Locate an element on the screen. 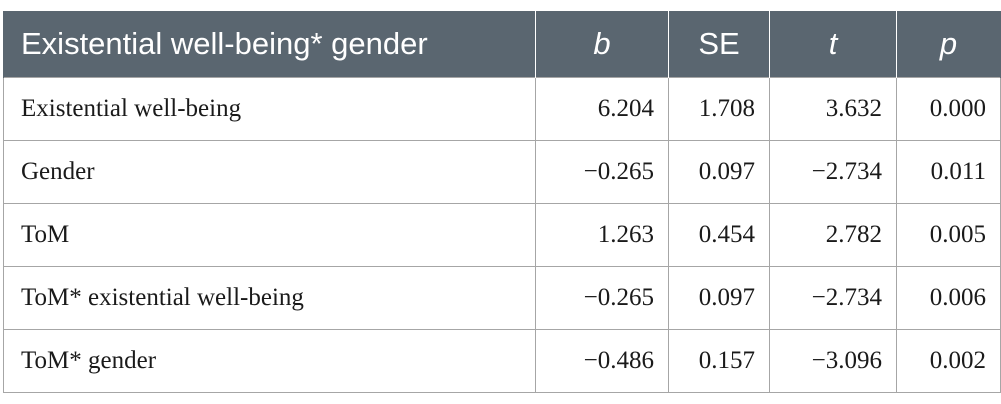 The image size is (1001, 404). row-label: ToM is located at coordinates (269, 235).